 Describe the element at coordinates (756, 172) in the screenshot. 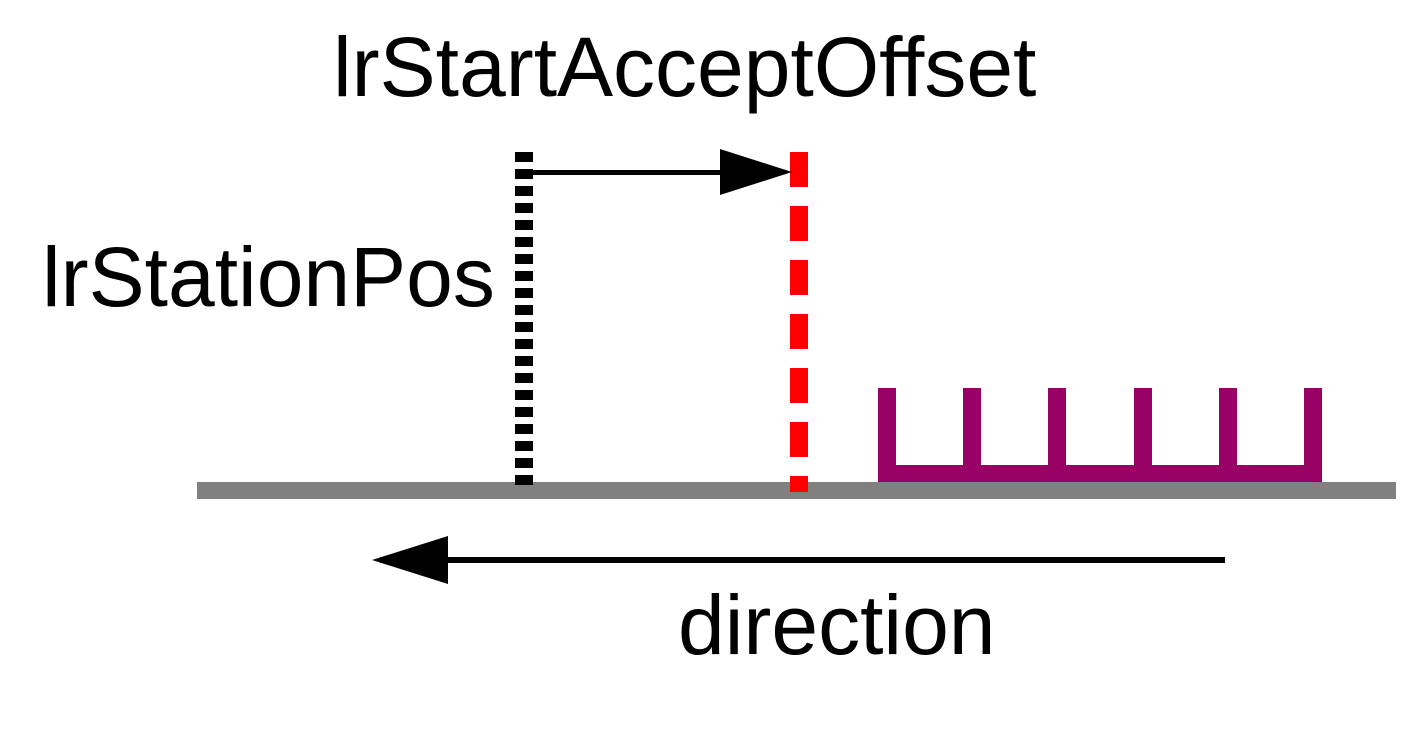

I see `right-arrowhead-icon` at that location.